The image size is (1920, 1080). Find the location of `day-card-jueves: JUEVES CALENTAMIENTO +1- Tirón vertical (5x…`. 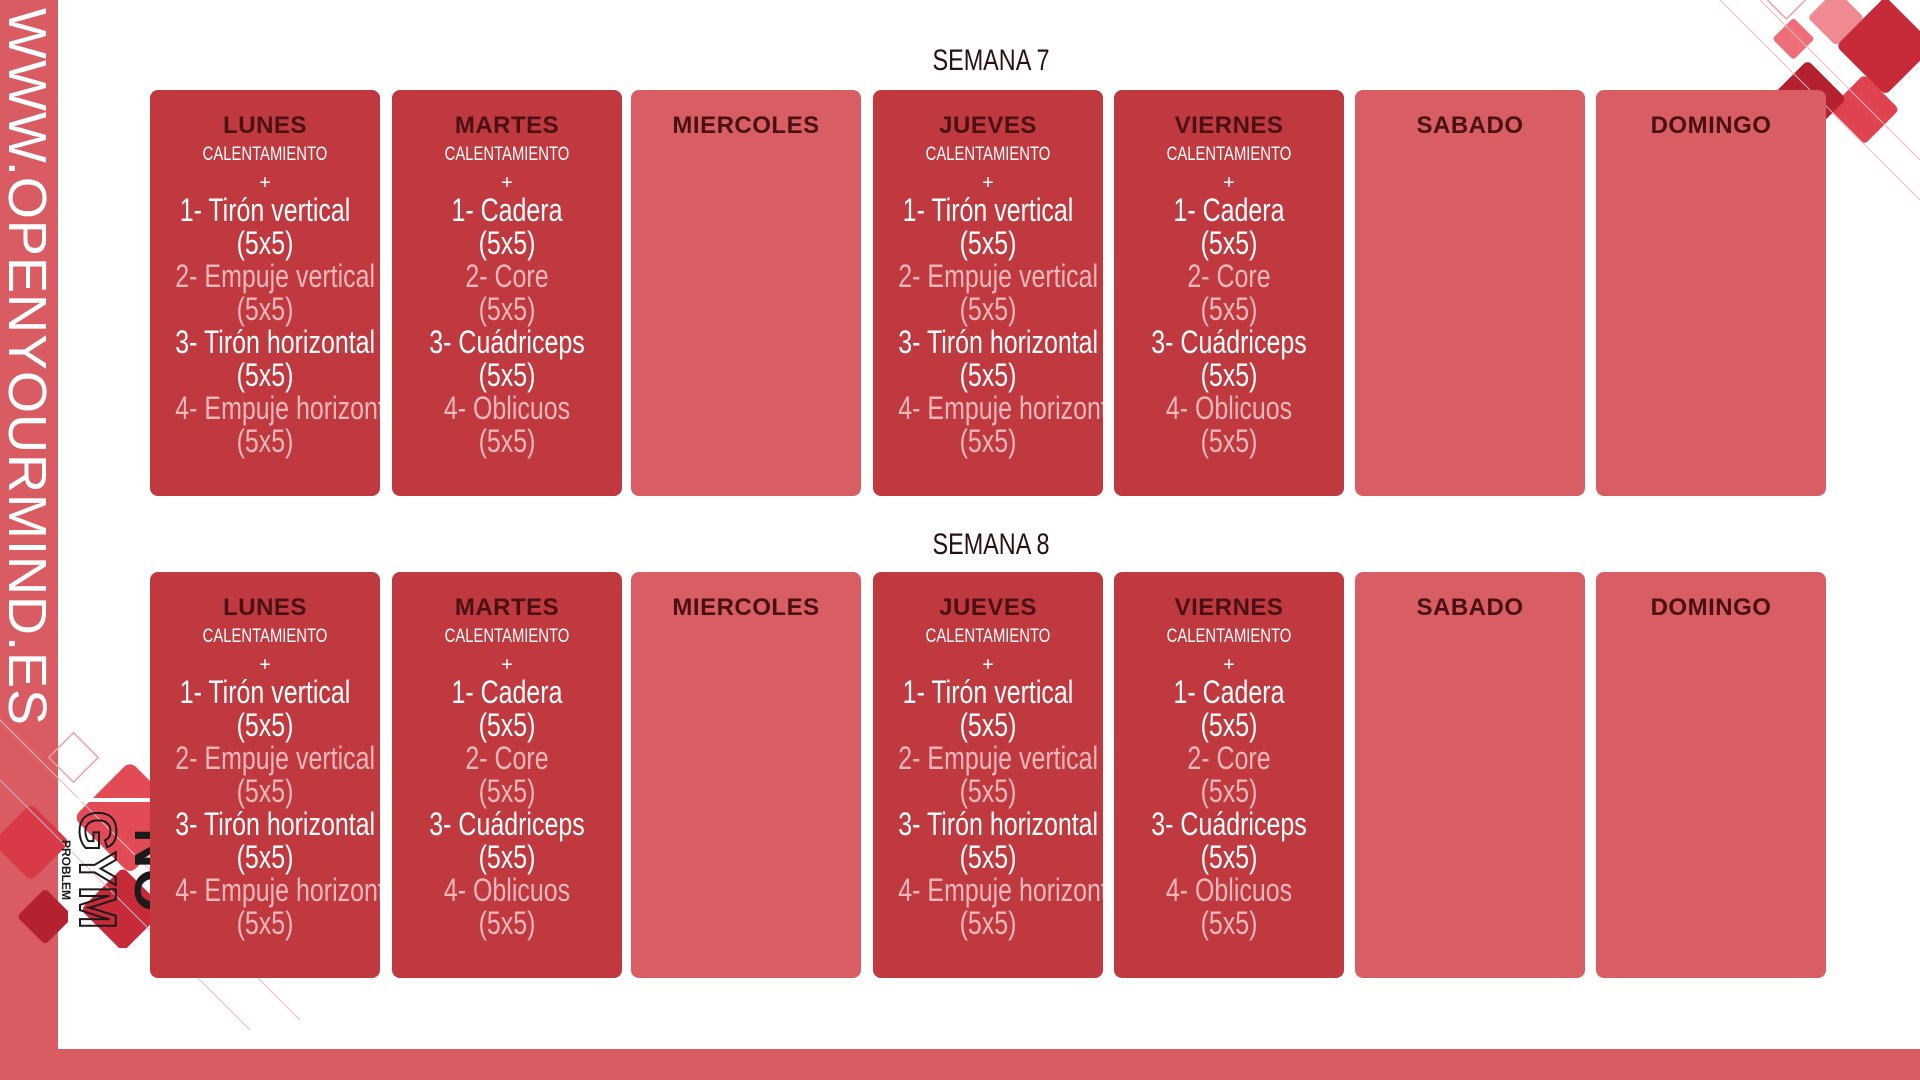

day-card-jueves: JUEVES CALENTAMIENTO +1- Tirón vertical (5x… is located at coordinates (988, 293).